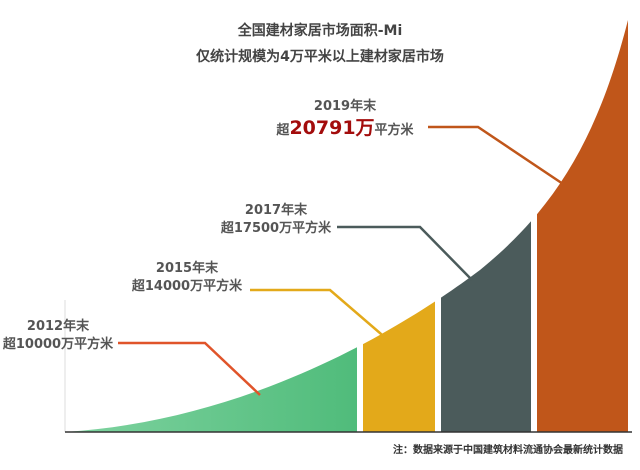 The image size is (640, 470). What do you see at coordinates (276, 210) in the screenshot?
I see `year-label: 2017年末` at bounding box center [276, 210].